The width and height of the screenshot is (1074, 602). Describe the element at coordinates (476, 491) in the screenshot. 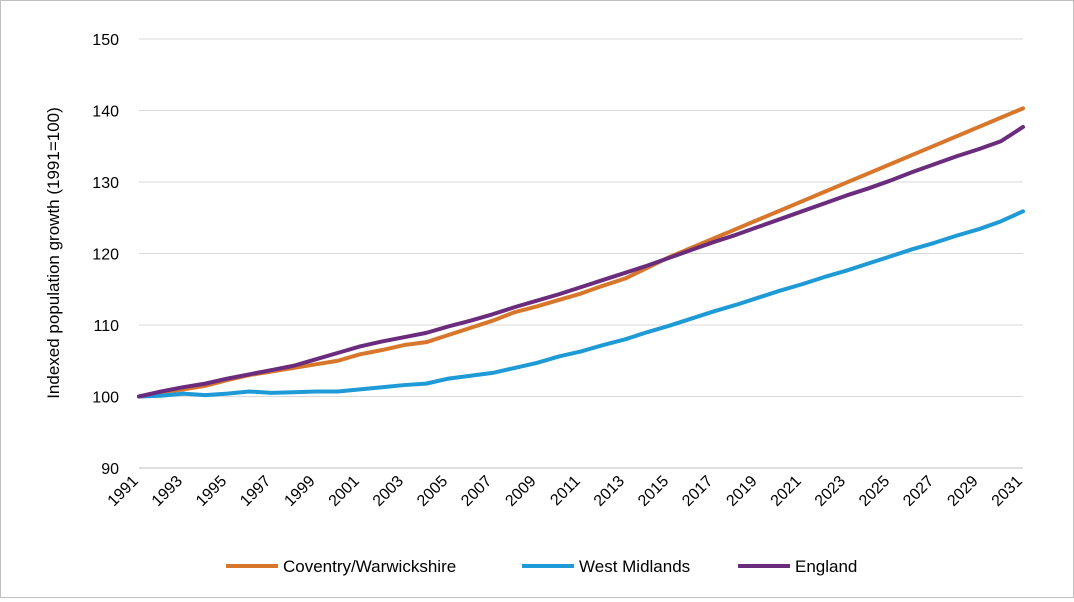

I see `x-tick-label: 2007` at that location.